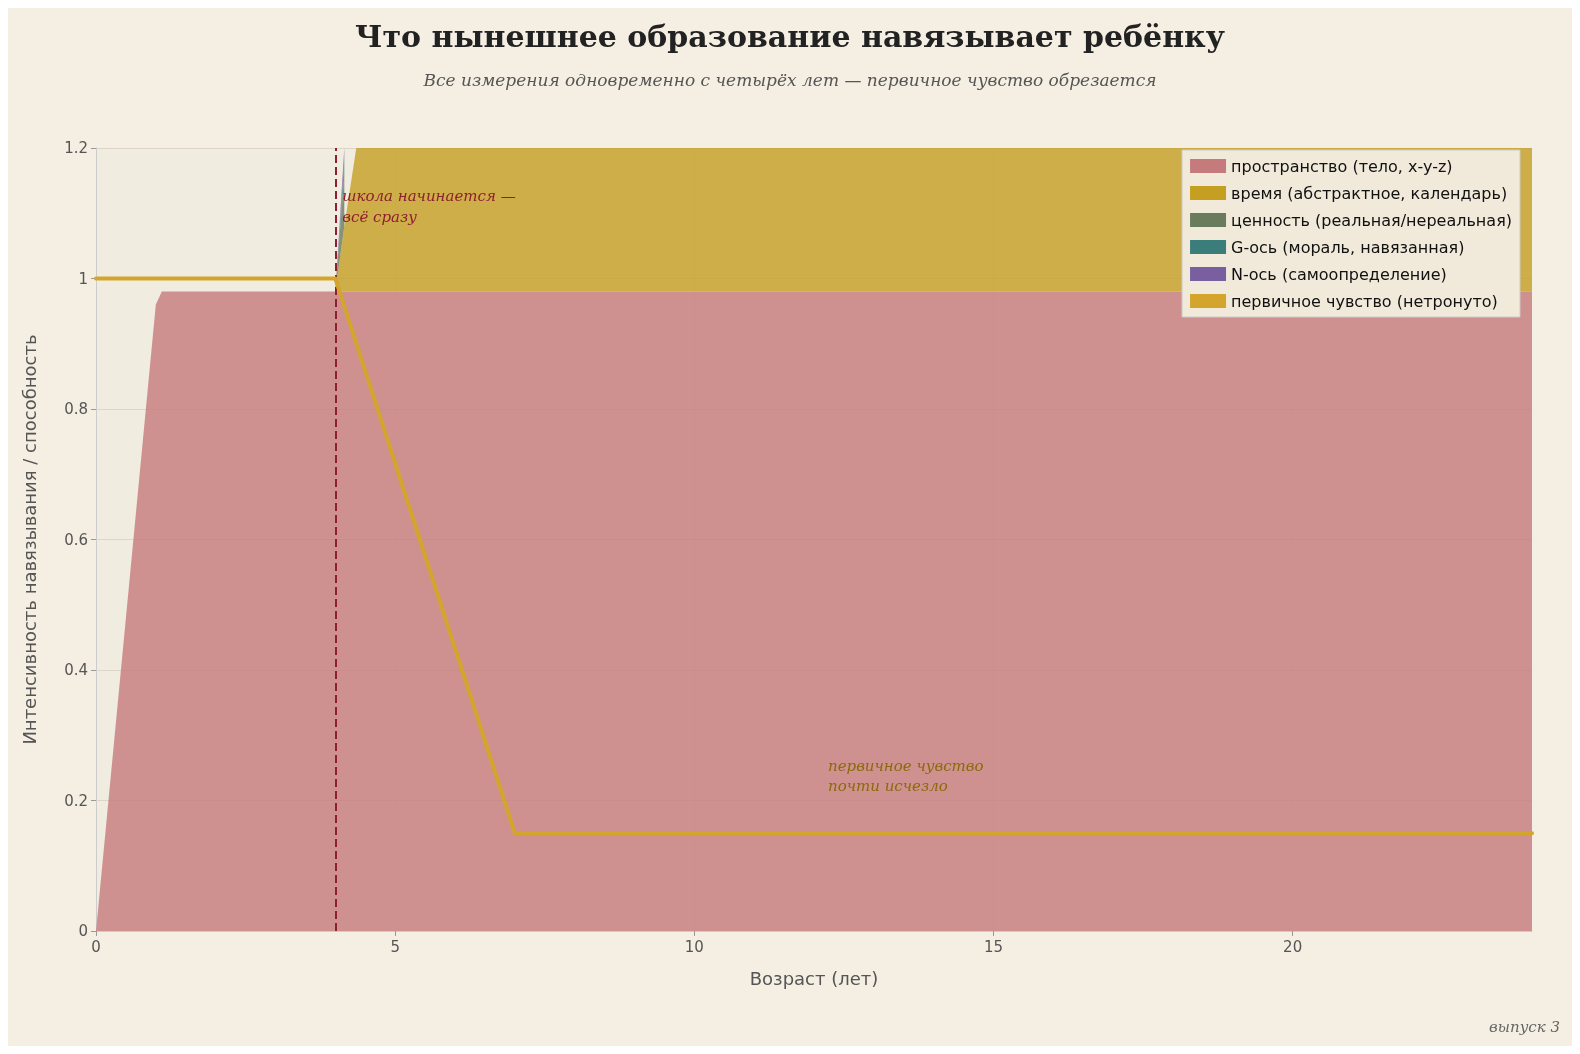  What do you see at coordinates (76, 148) in the screenshot?
I see `y-tick-label: 1.2` at bounding box center [76, 148].